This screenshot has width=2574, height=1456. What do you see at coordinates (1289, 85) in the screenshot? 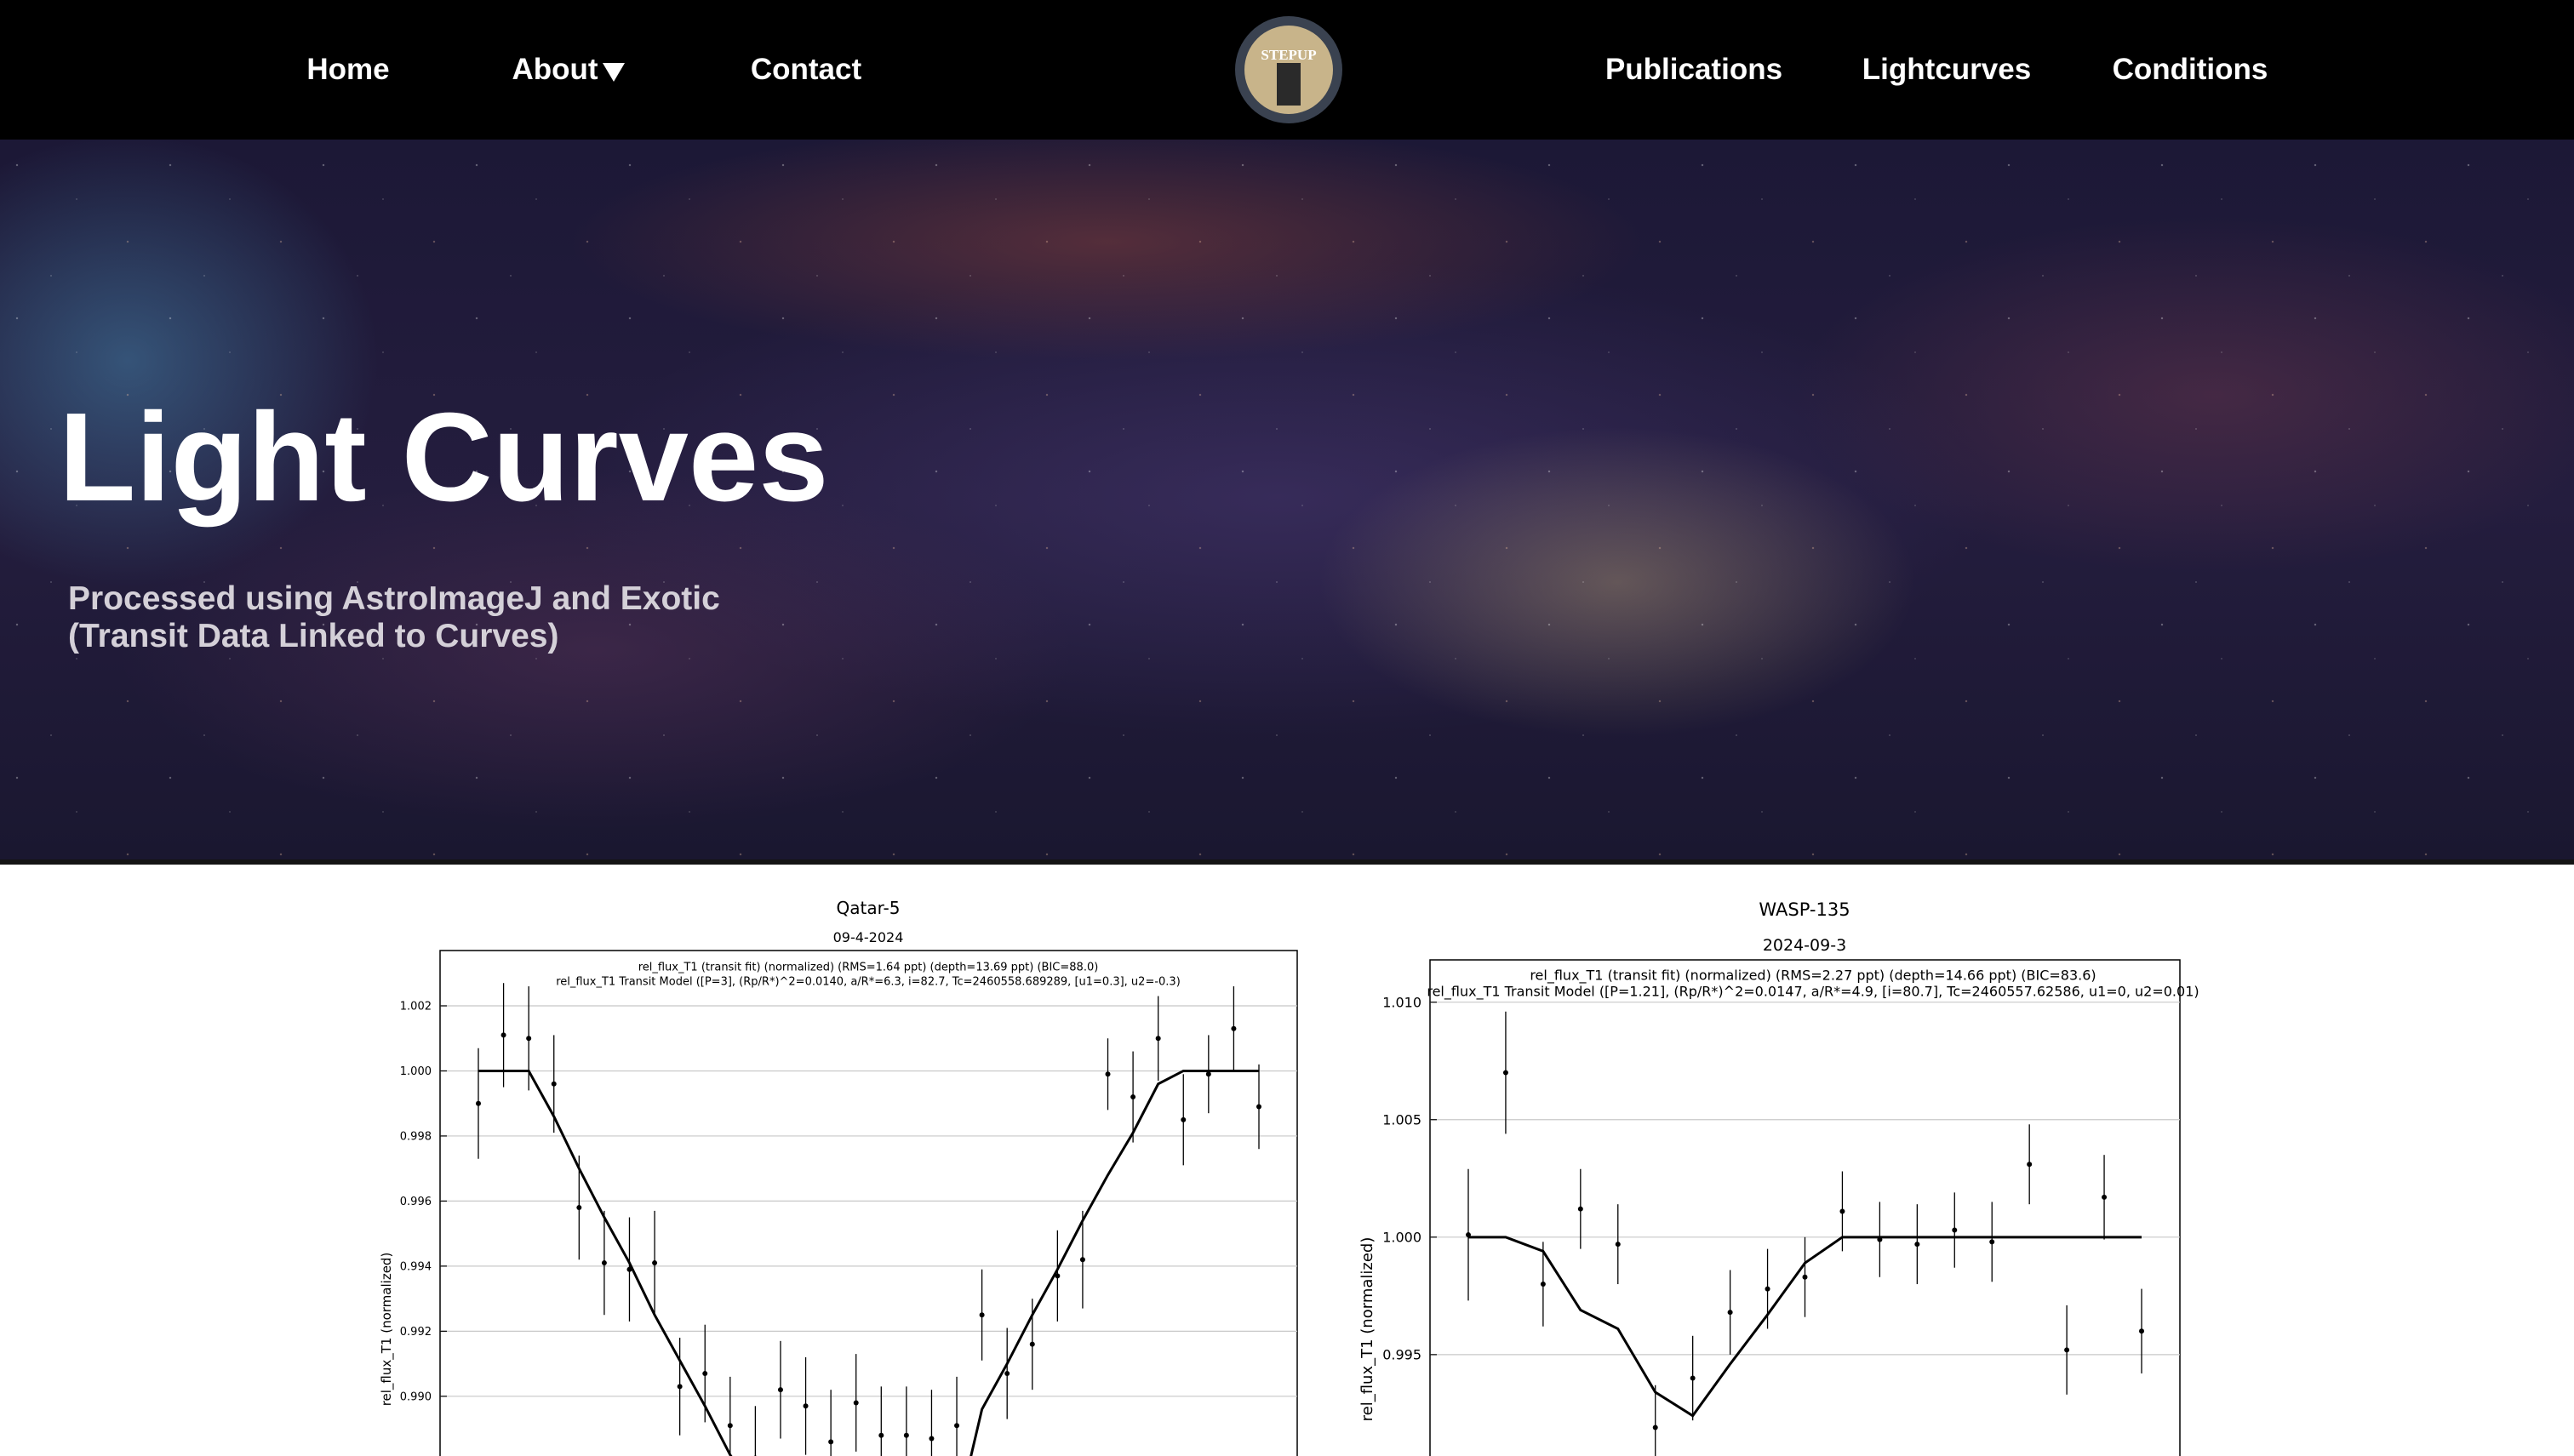
I see `logo-tower` at bounding box center [1289, 85].